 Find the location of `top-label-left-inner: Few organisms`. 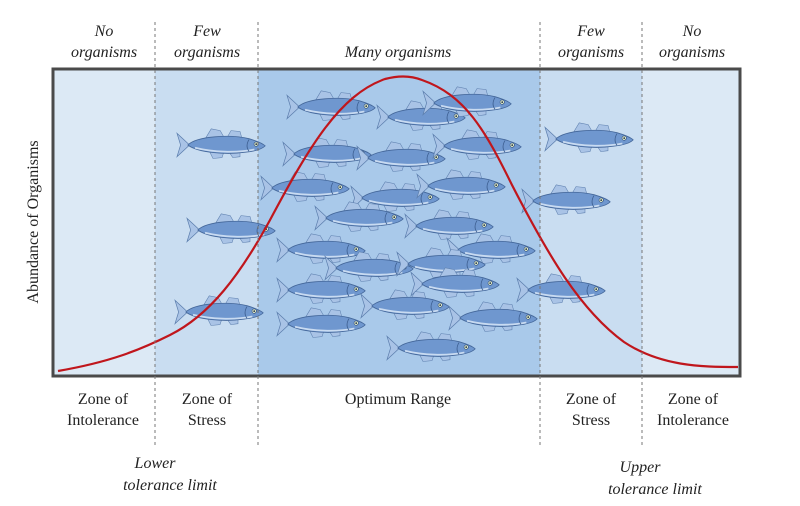

top-label-left-inner: Few organisms is located at coordinates (207, 42).